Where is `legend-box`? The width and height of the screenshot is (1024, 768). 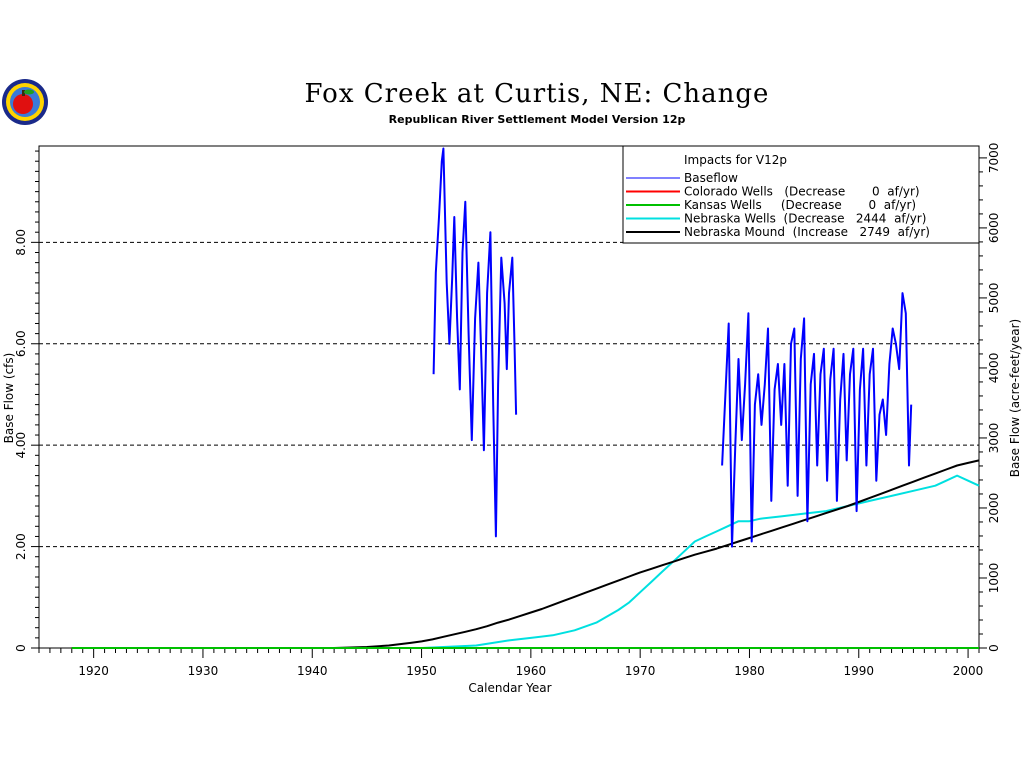 legend-box is located at coordinates (801, 194).